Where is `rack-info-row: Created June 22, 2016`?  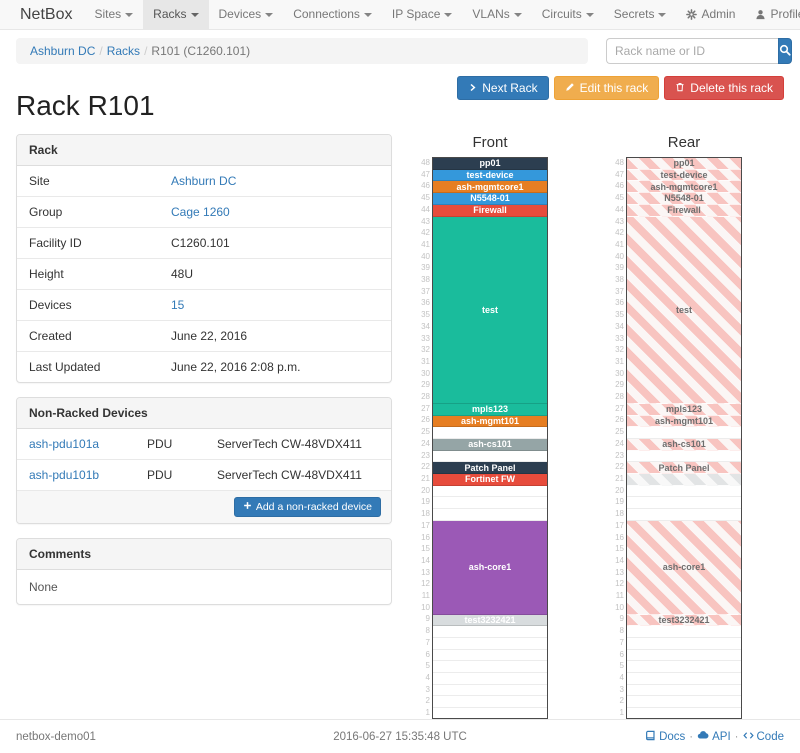
rack-info-row: Created June 22, 2016 is located at coordinates (204, 336).